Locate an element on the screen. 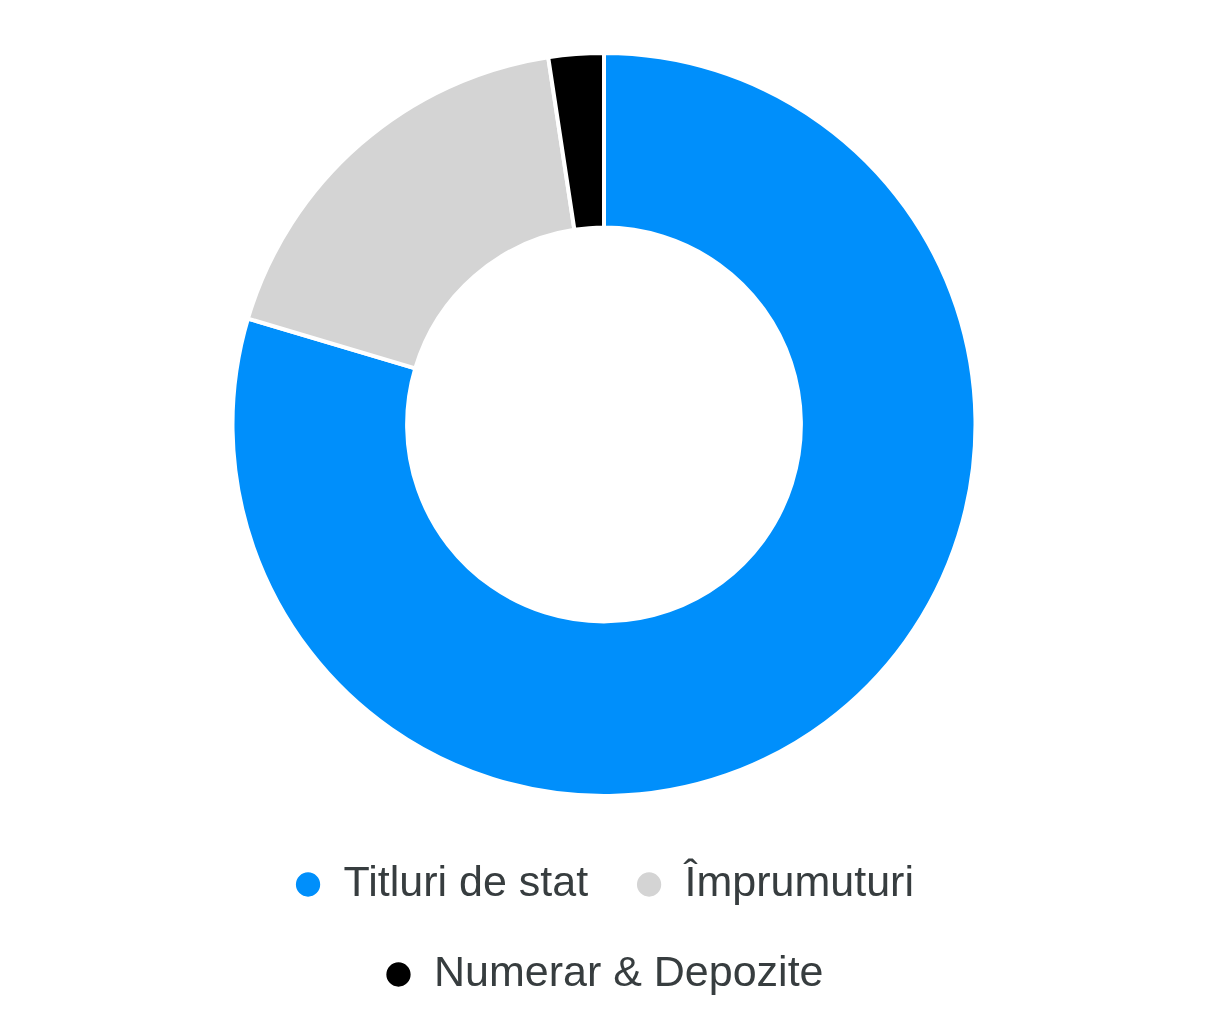 Image resolution: width=1207 pixels, height=1026 pixels. legend-label: Titluri de stat is located at coordinates (465, 881).